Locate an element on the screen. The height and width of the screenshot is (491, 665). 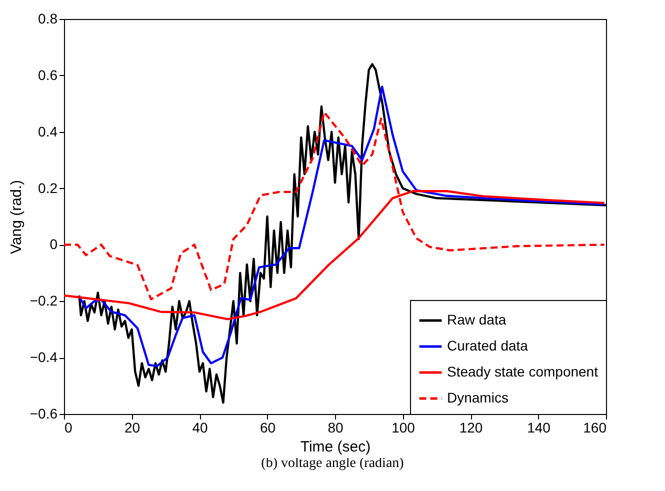
x-tick-label: 100 is located at coordinates (404, 428).